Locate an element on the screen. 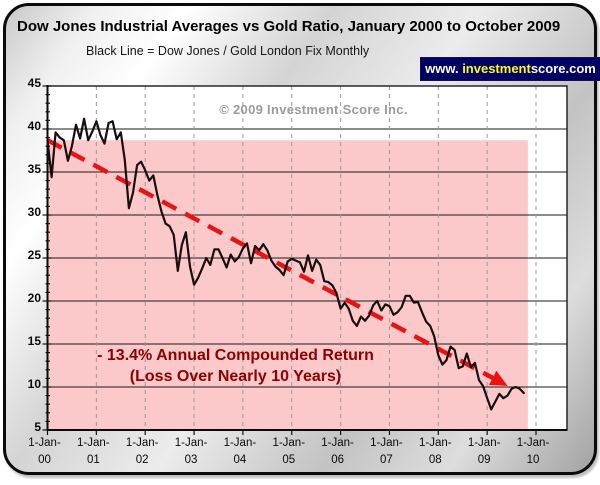  x-axis-label: 1-Jan- 01 is located at coordinates (93, 451).